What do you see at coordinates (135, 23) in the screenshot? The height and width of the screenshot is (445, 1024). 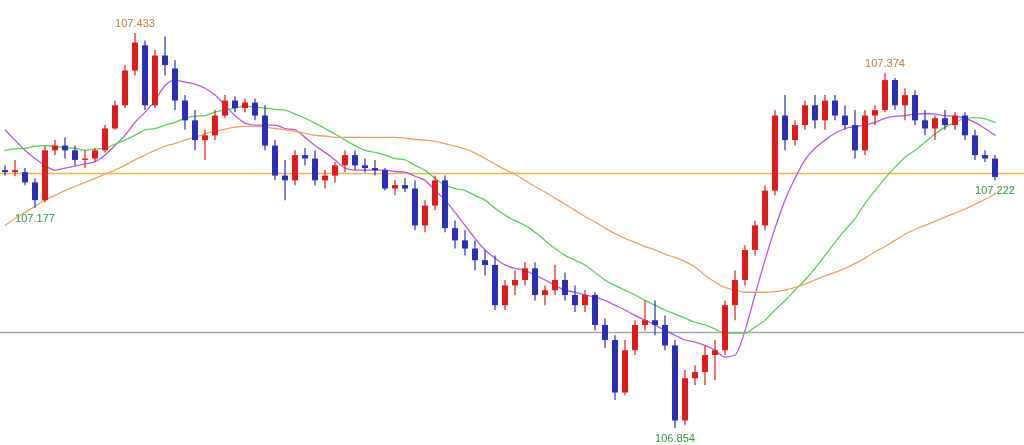 I see `annotation: 107.433` at bounding box center [135, 23].